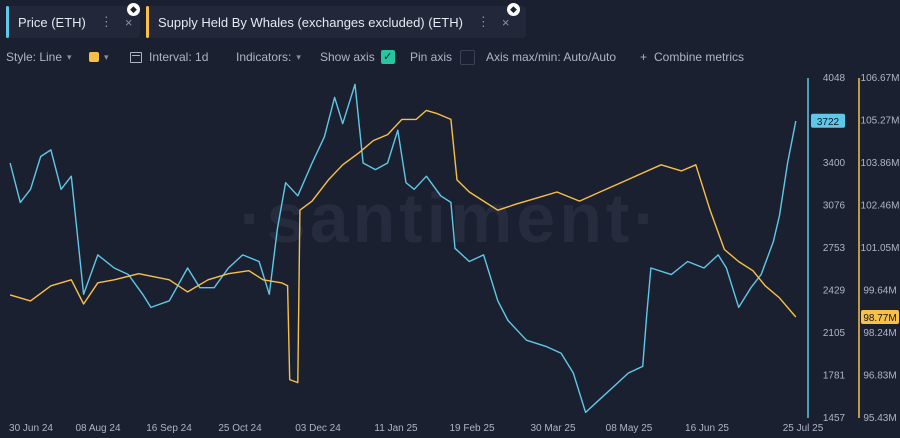 Image resolution: width=900 pixels, height=438 pixels. I want to click on x-tick-label: 16 Jun 25, so click(707, 428).